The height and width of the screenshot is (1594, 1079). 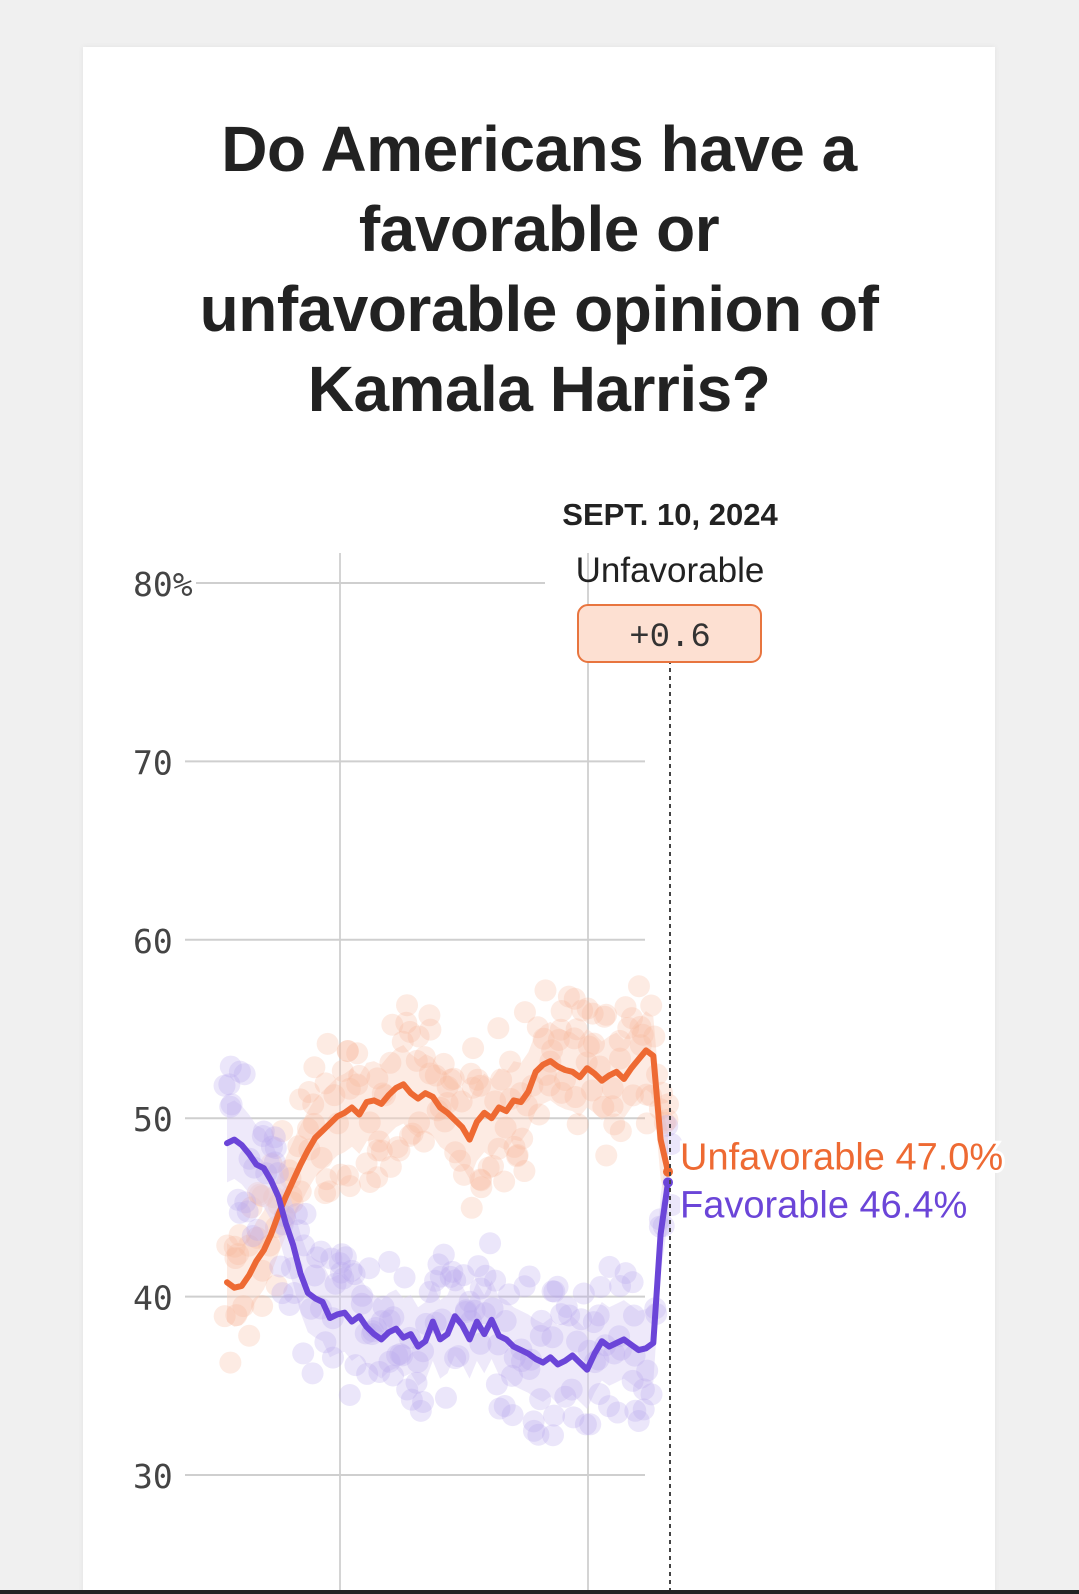 I want to click on title-line: Kamala Harris?, so click(x=539, y=389).